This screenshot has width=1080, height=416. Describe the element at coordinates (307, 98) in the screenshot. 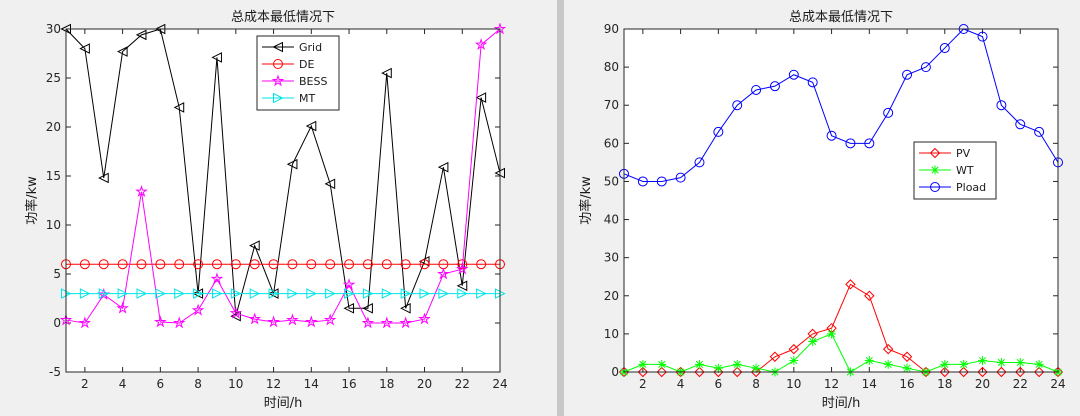

I see `legend-label: MT` at that location.